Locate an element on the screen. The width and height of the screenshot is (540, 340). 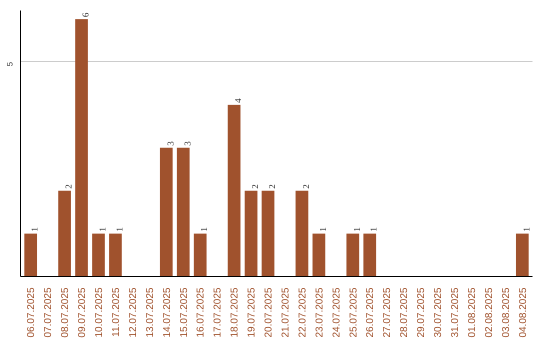
x-tick-label: 03.08.2025 is located at coordinates (506, 312).